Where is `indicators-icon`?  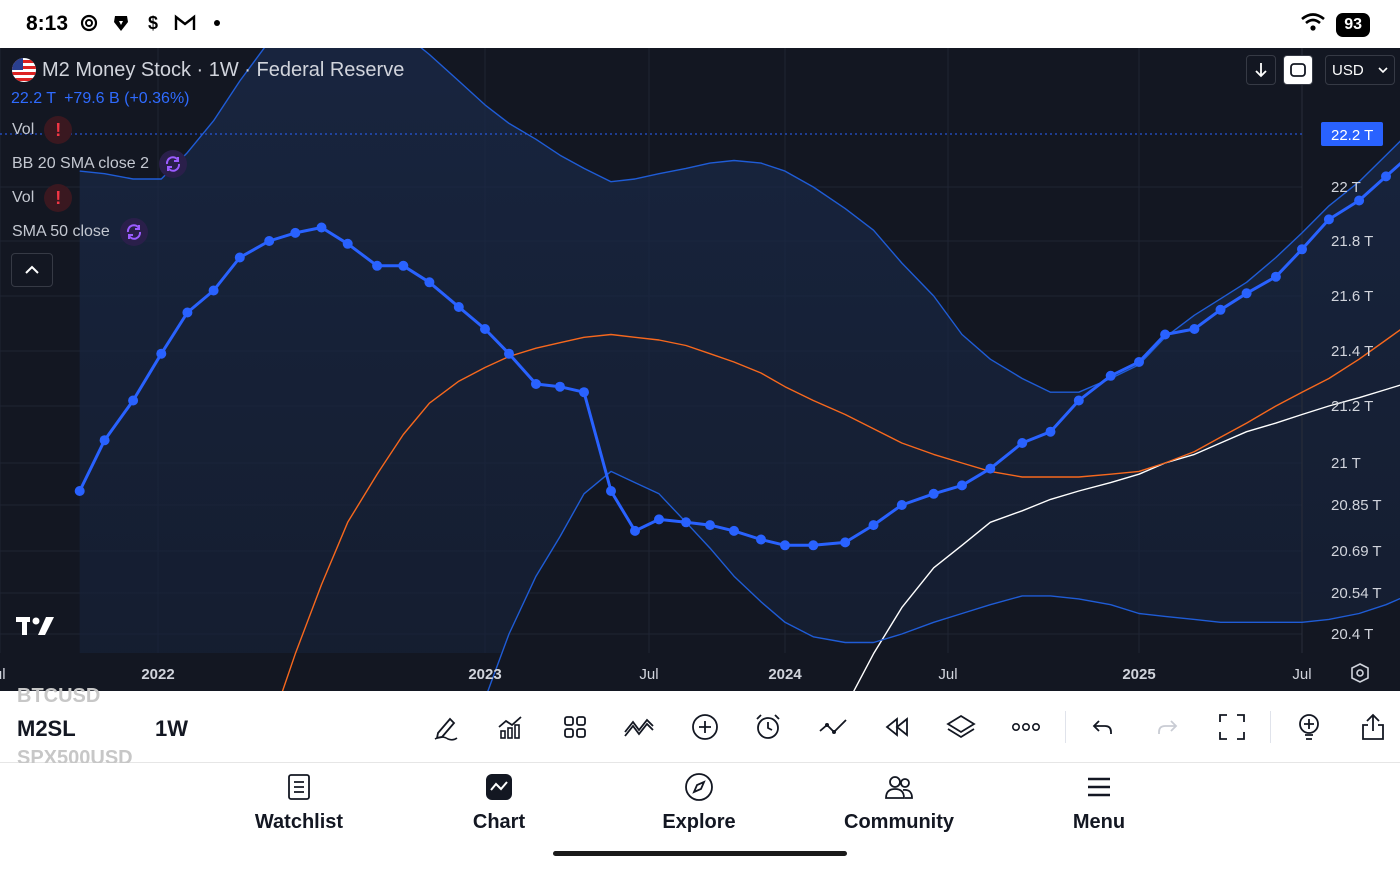 indicators-icon is located at coordinates (639, 727).